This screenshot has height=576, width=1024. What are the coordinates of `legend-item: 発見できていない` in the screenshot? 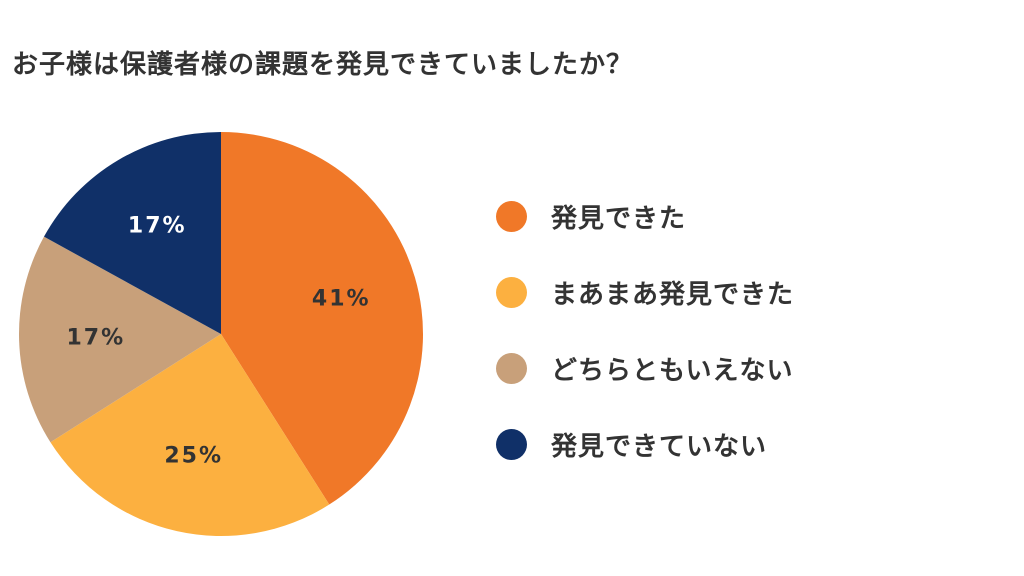 It's located at (645, 444).